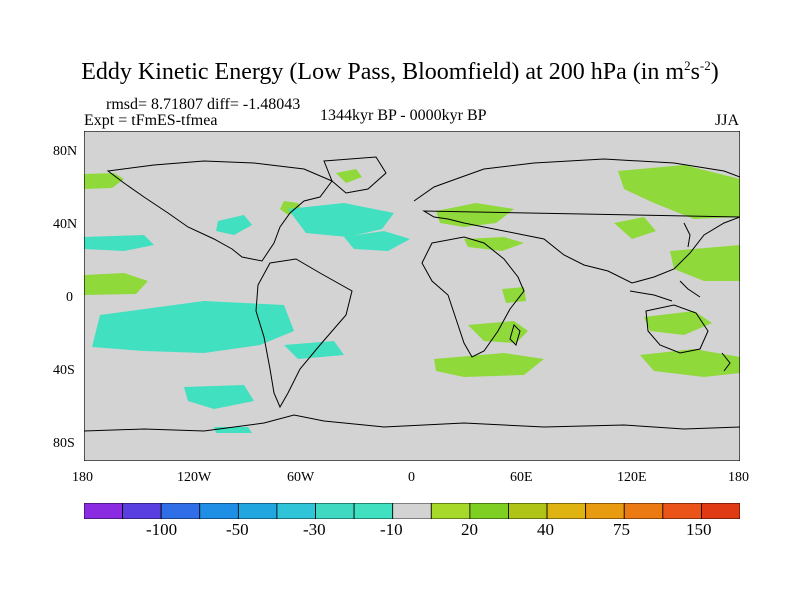 This screenshot has height=600, width=800. What do you see at coordinates (391, 529) in the screenshot?
I see `colorbar-label: -10` at bounding box center [391, 529].